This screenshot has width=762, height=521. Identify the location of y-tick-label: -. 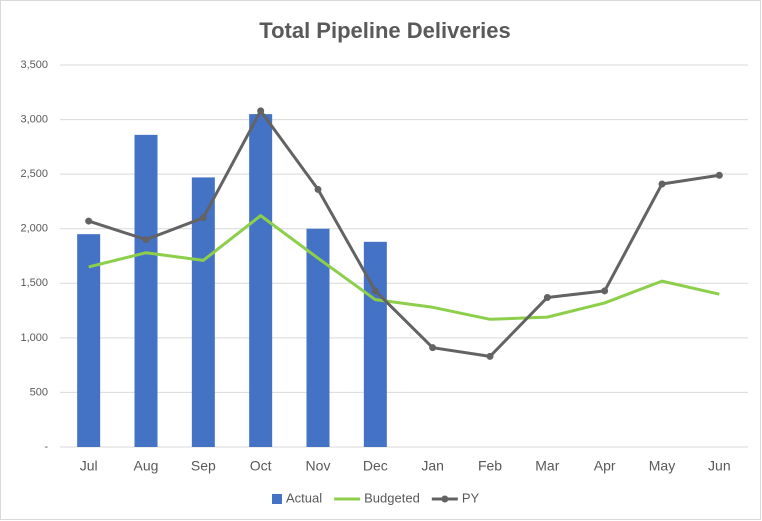
(46, 447).